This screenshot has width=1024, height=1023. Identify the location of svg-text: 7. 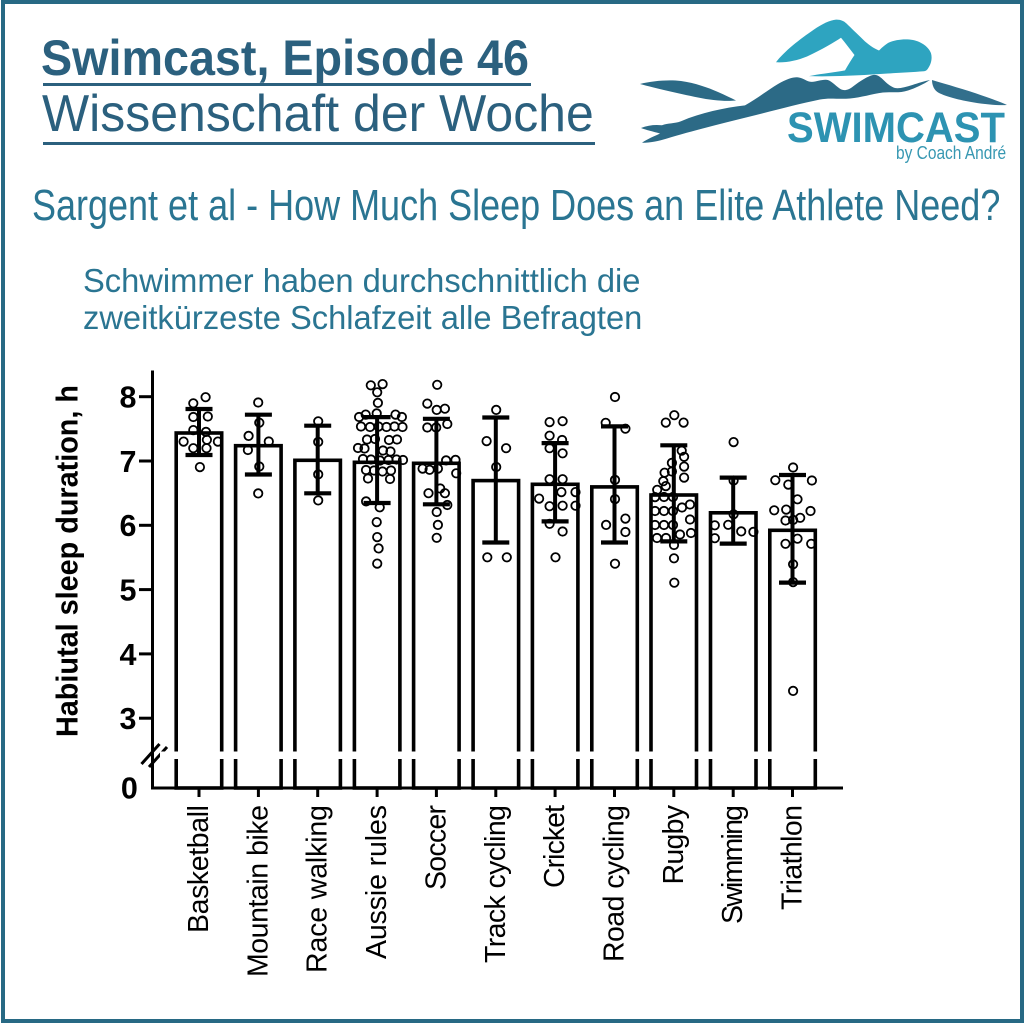
(128, 462).